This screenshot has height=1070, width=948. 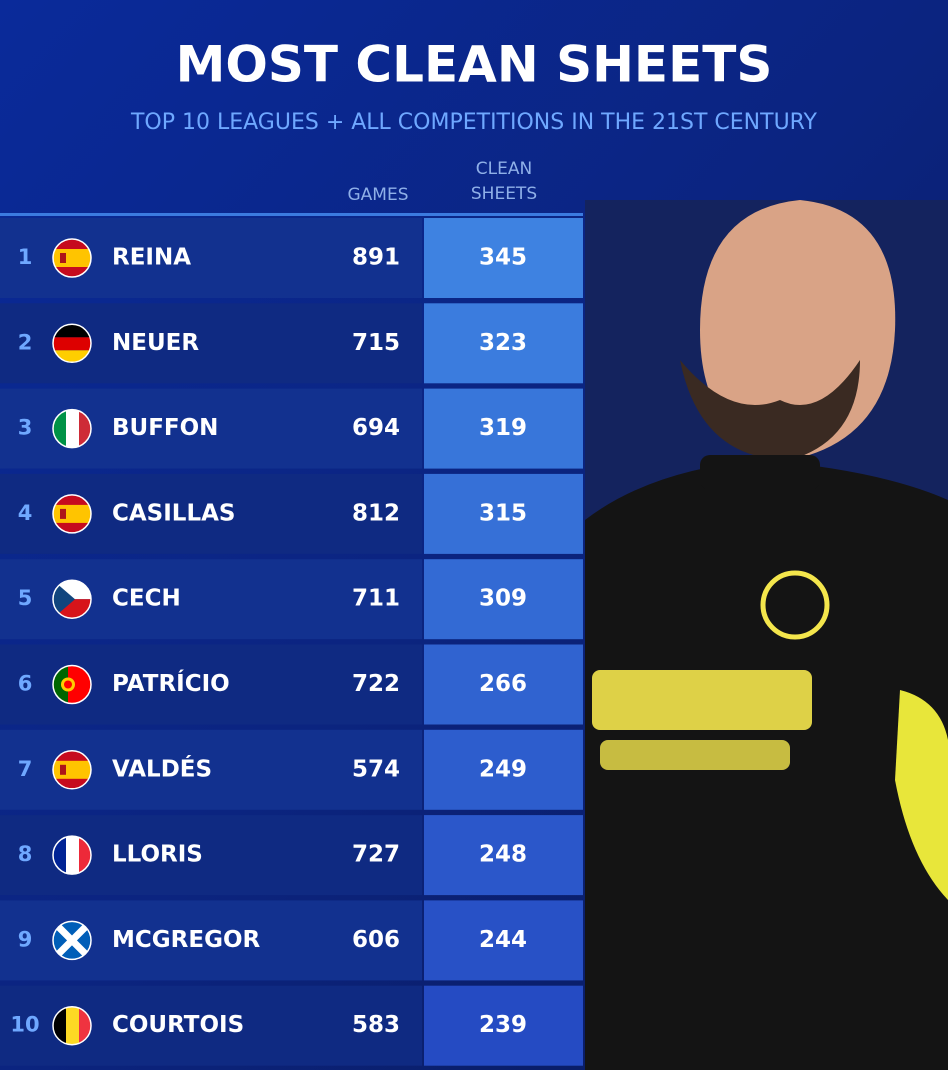 I want to click on games: 891, so click(x=376, y=258).